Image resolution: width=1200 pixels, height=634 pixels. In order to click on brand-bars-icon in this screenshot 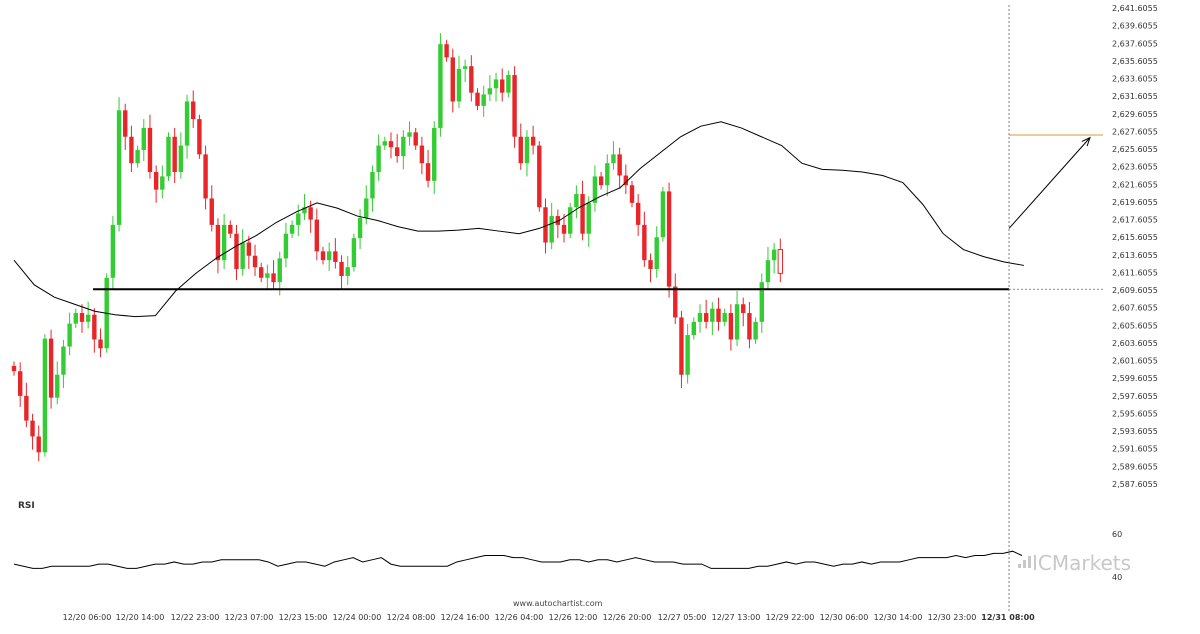, I will do `click(1024, 562)`.